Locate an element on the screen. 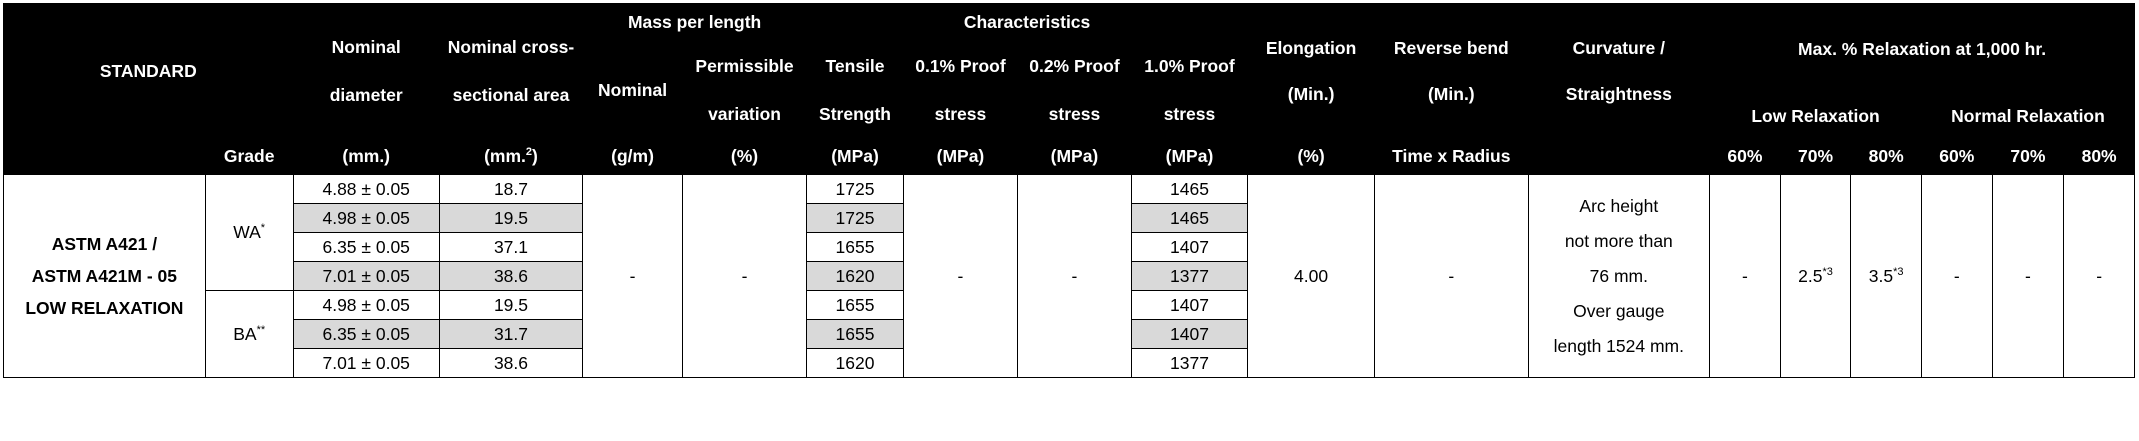  variation-cell: - is located at coordinates (744, 276).